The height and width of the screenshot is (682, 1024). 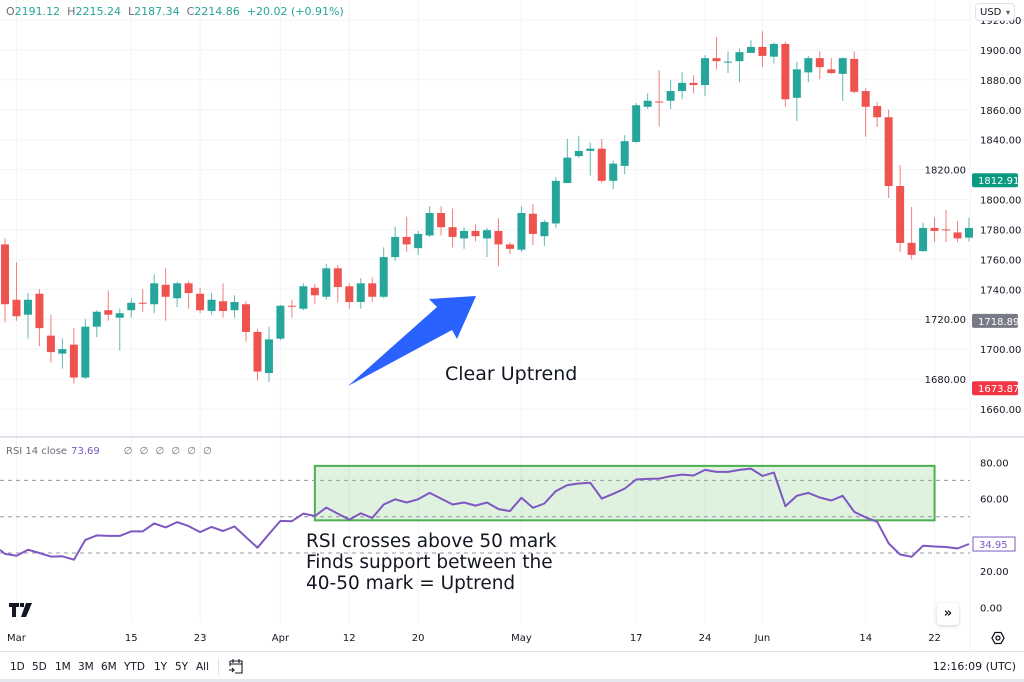 I want to click on clock-readout: 12:16:09 (UTC), so click(x=974, y=666).